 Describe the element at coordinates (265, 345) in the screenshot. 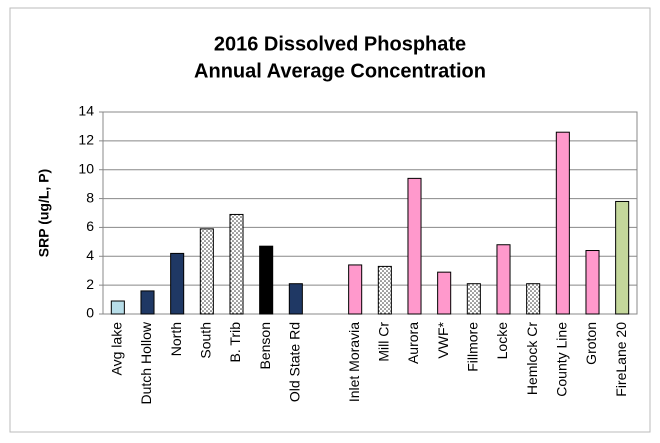

I see `x-tick-label: Benson` at that location.